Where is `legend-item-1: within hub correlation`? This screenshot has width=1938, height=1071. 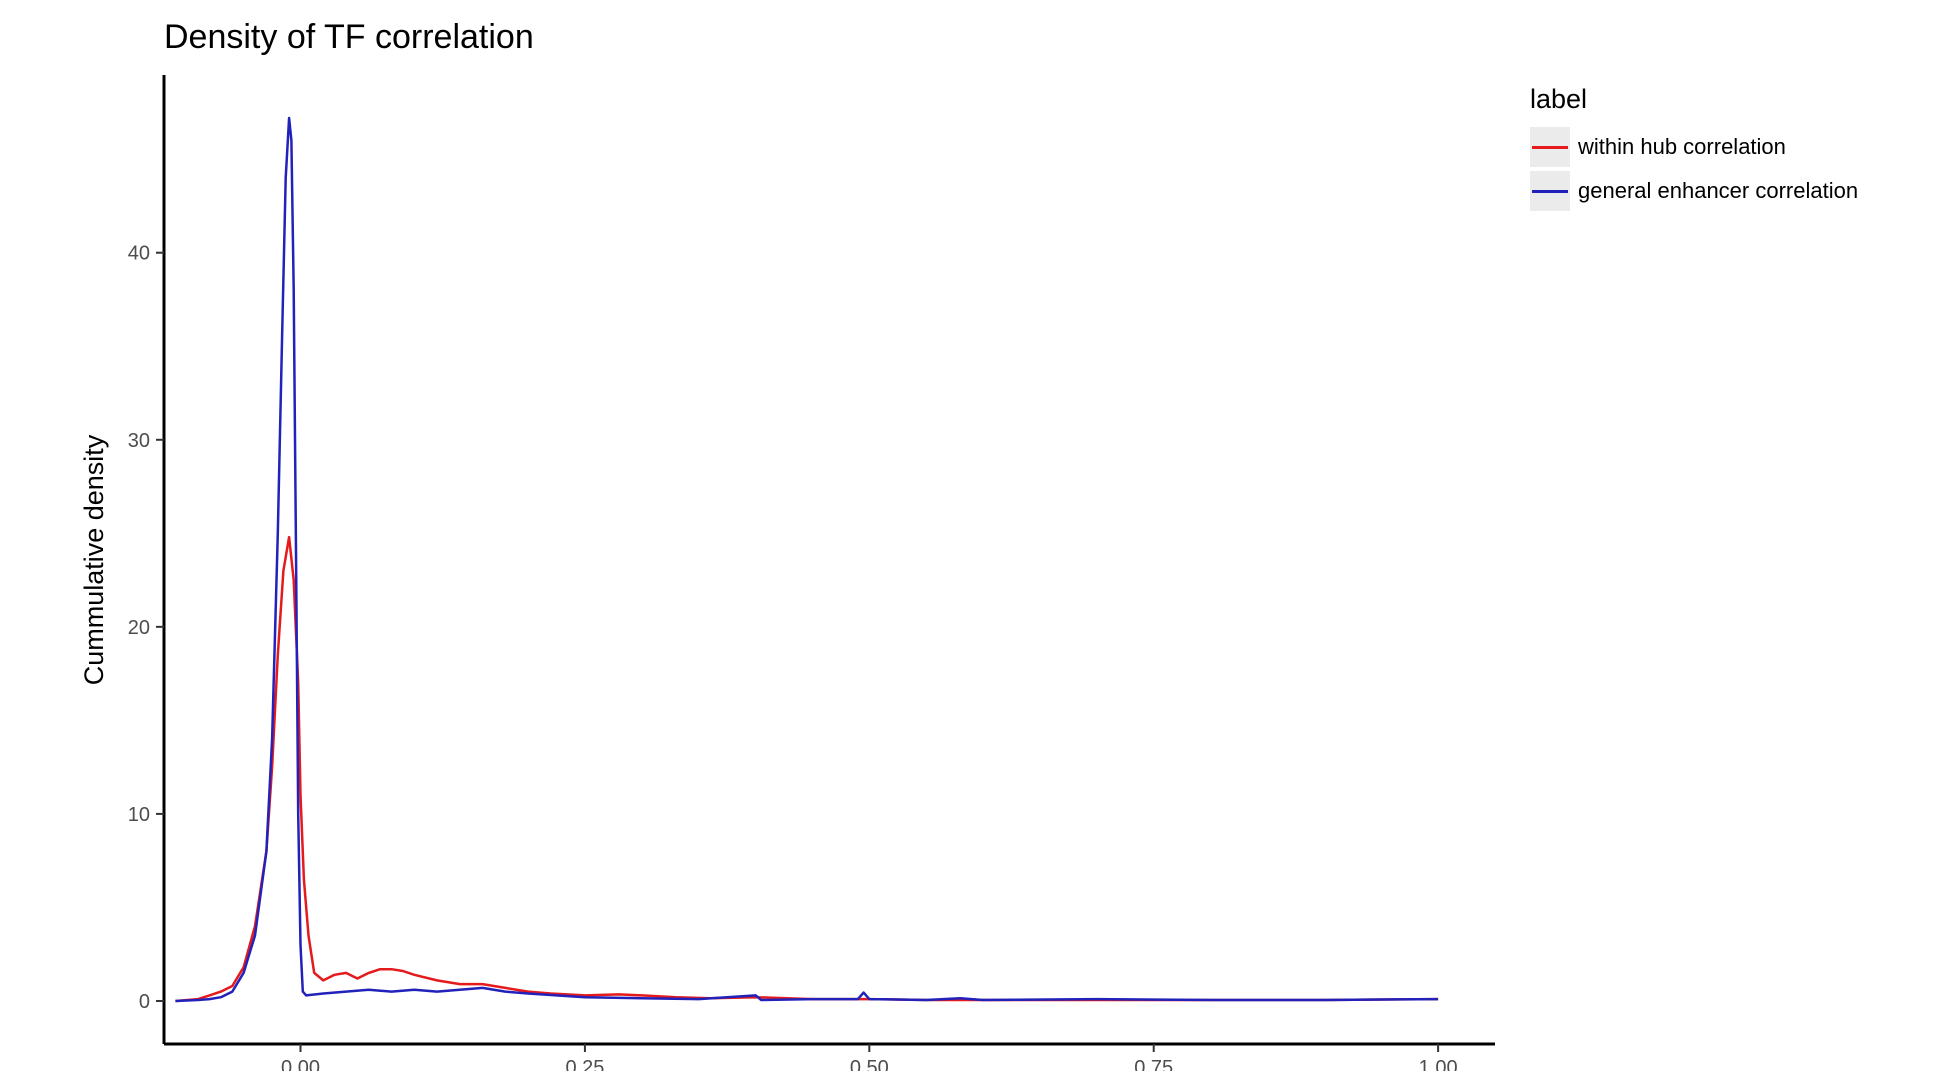
legend-item-1: within hub correlation is located at coordinates (1694, 147).